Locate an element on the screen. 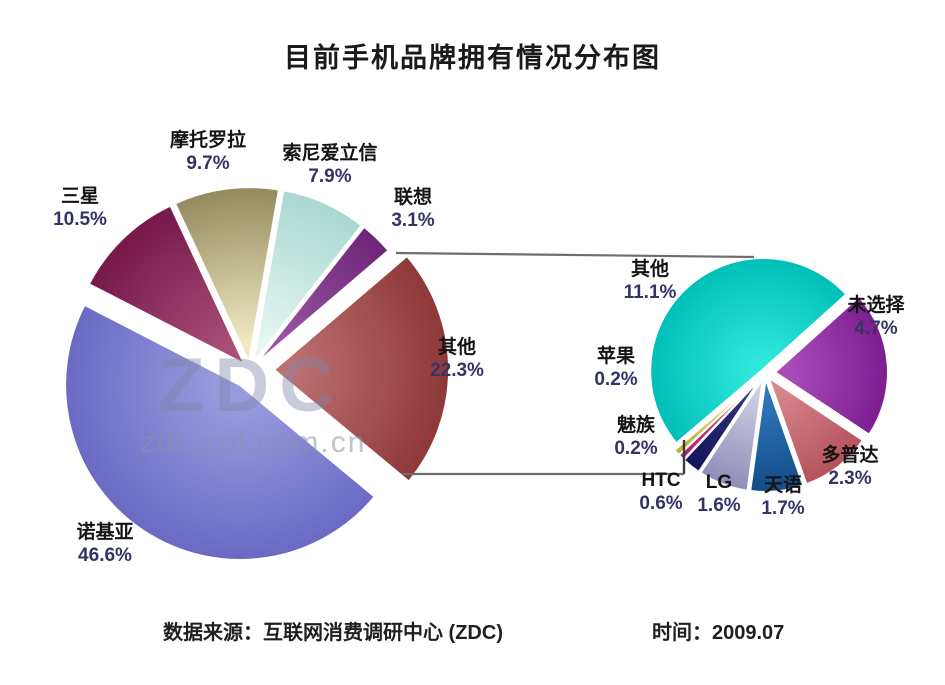  sec-slice-多普达 is located at coordinates (815, 430).